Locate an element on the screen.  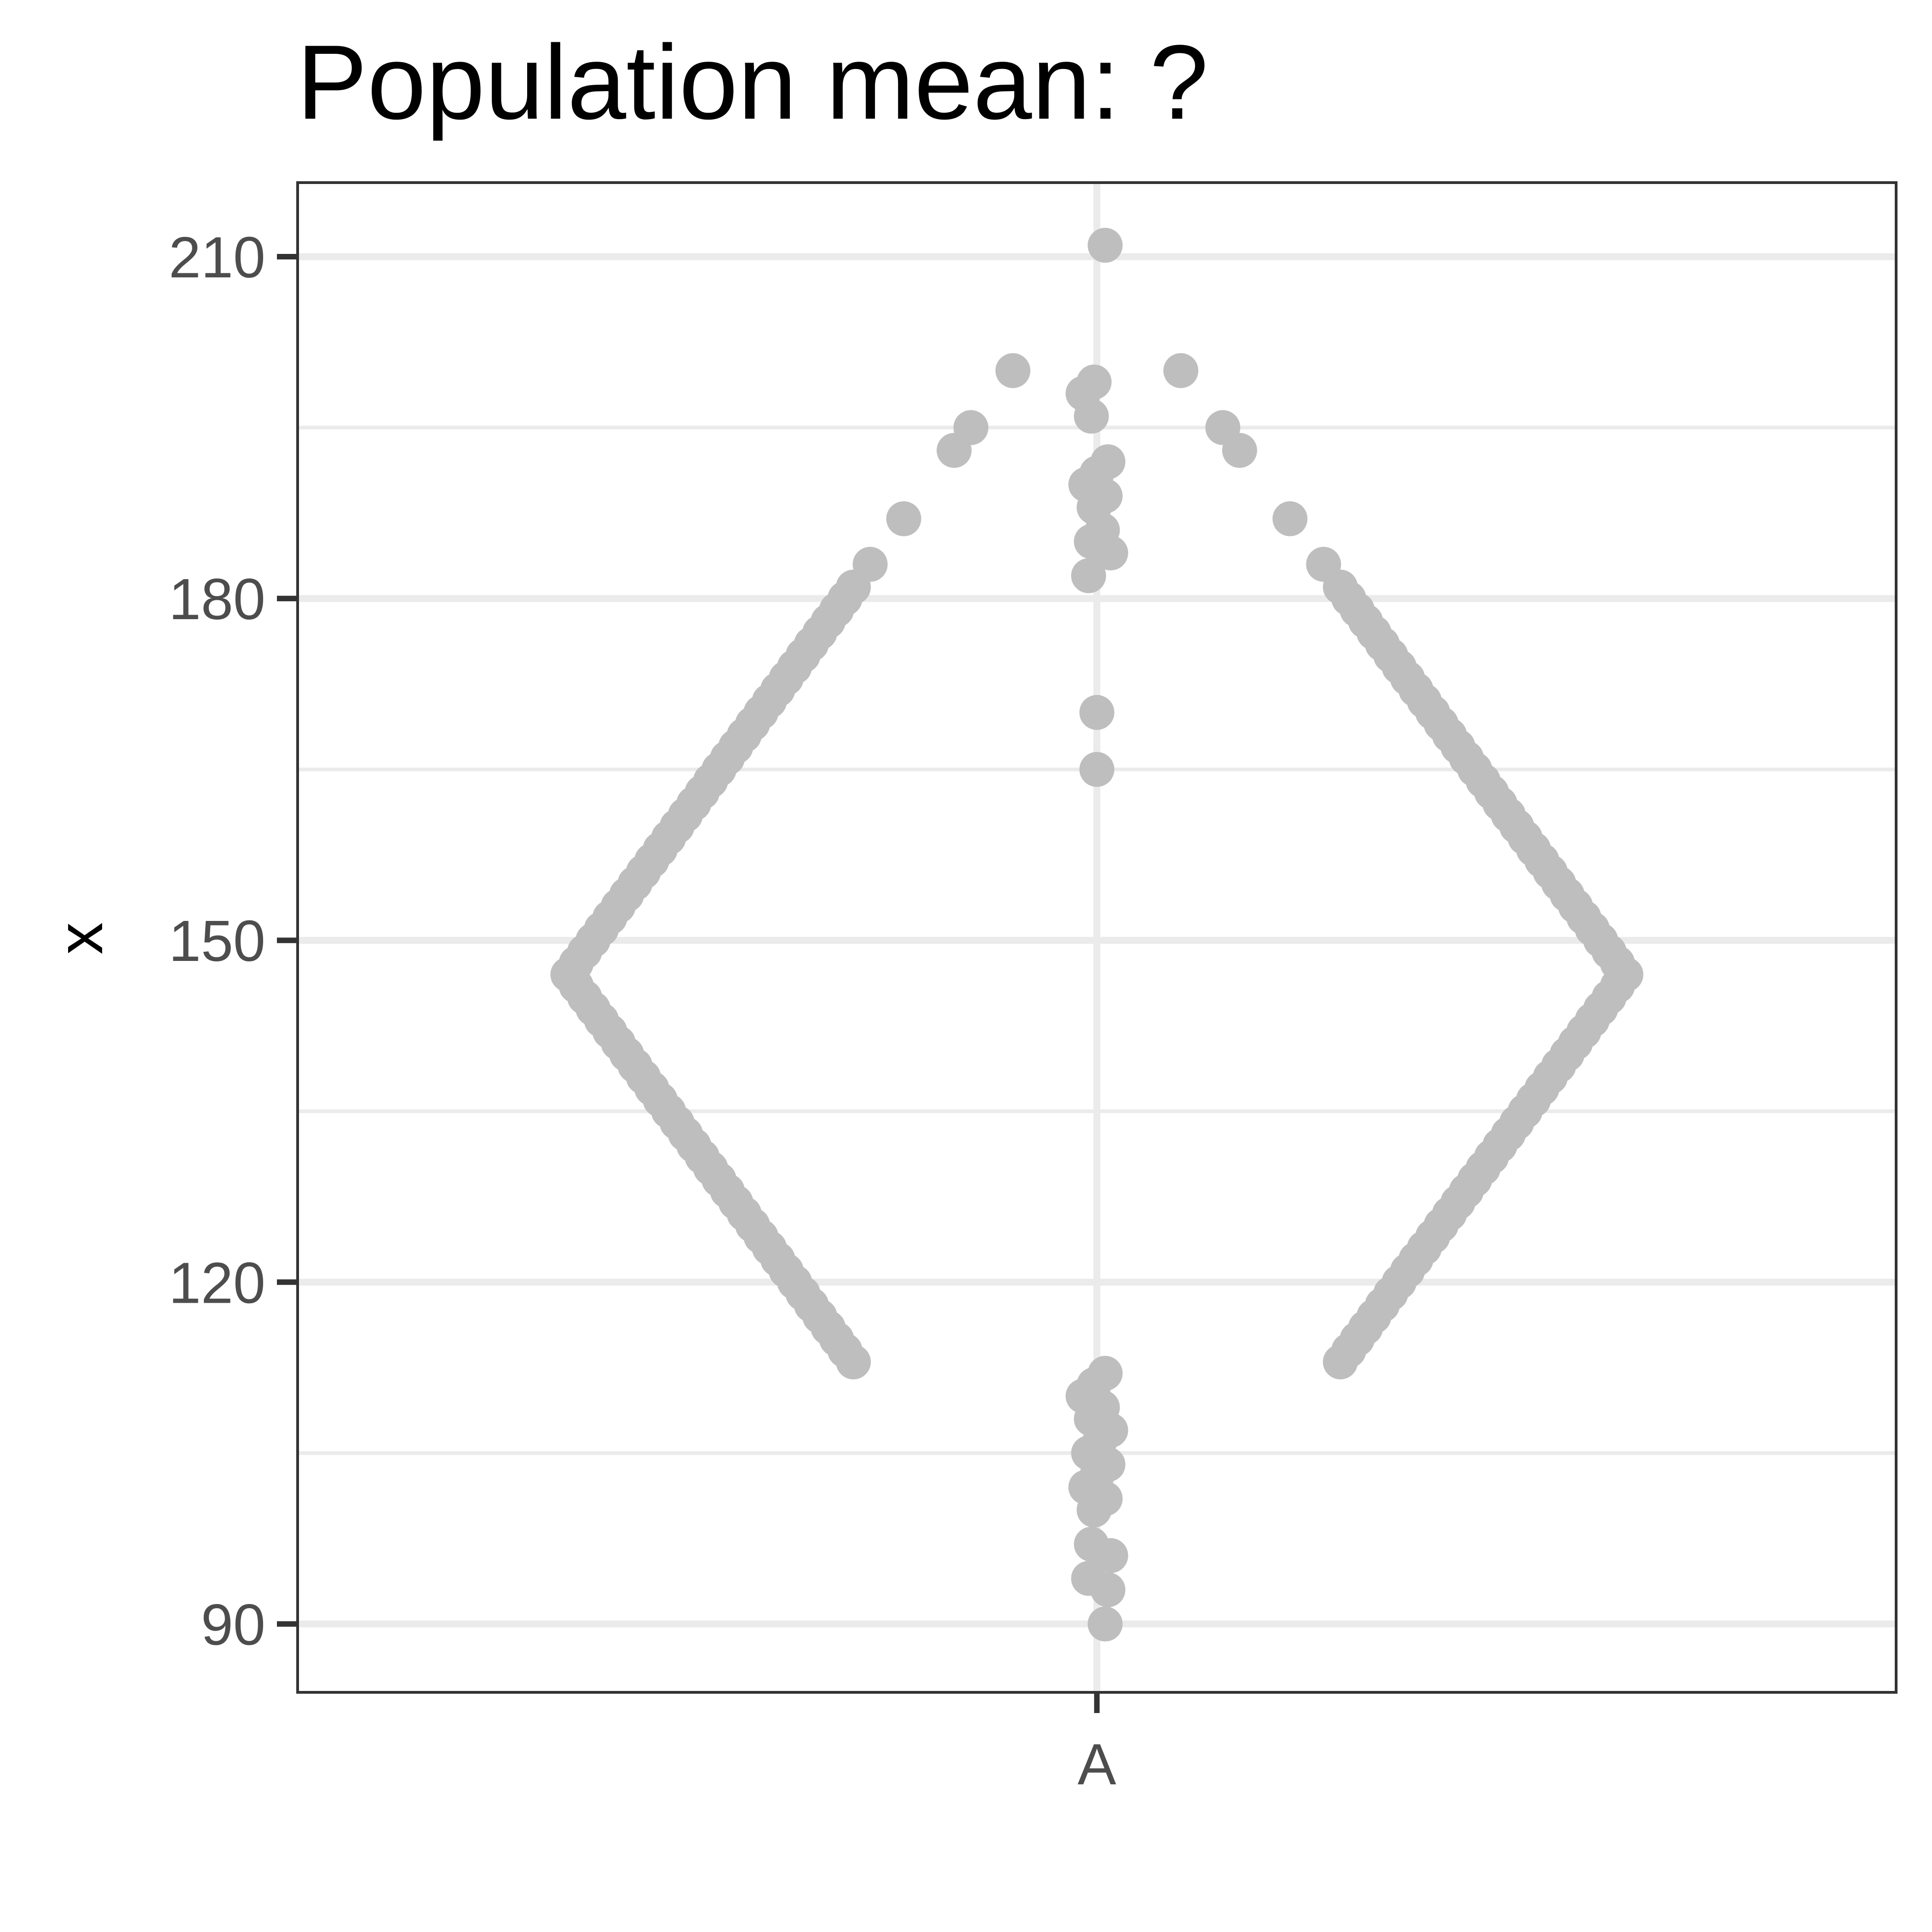
y-axis-title: x is located at coordinates (80, 938).